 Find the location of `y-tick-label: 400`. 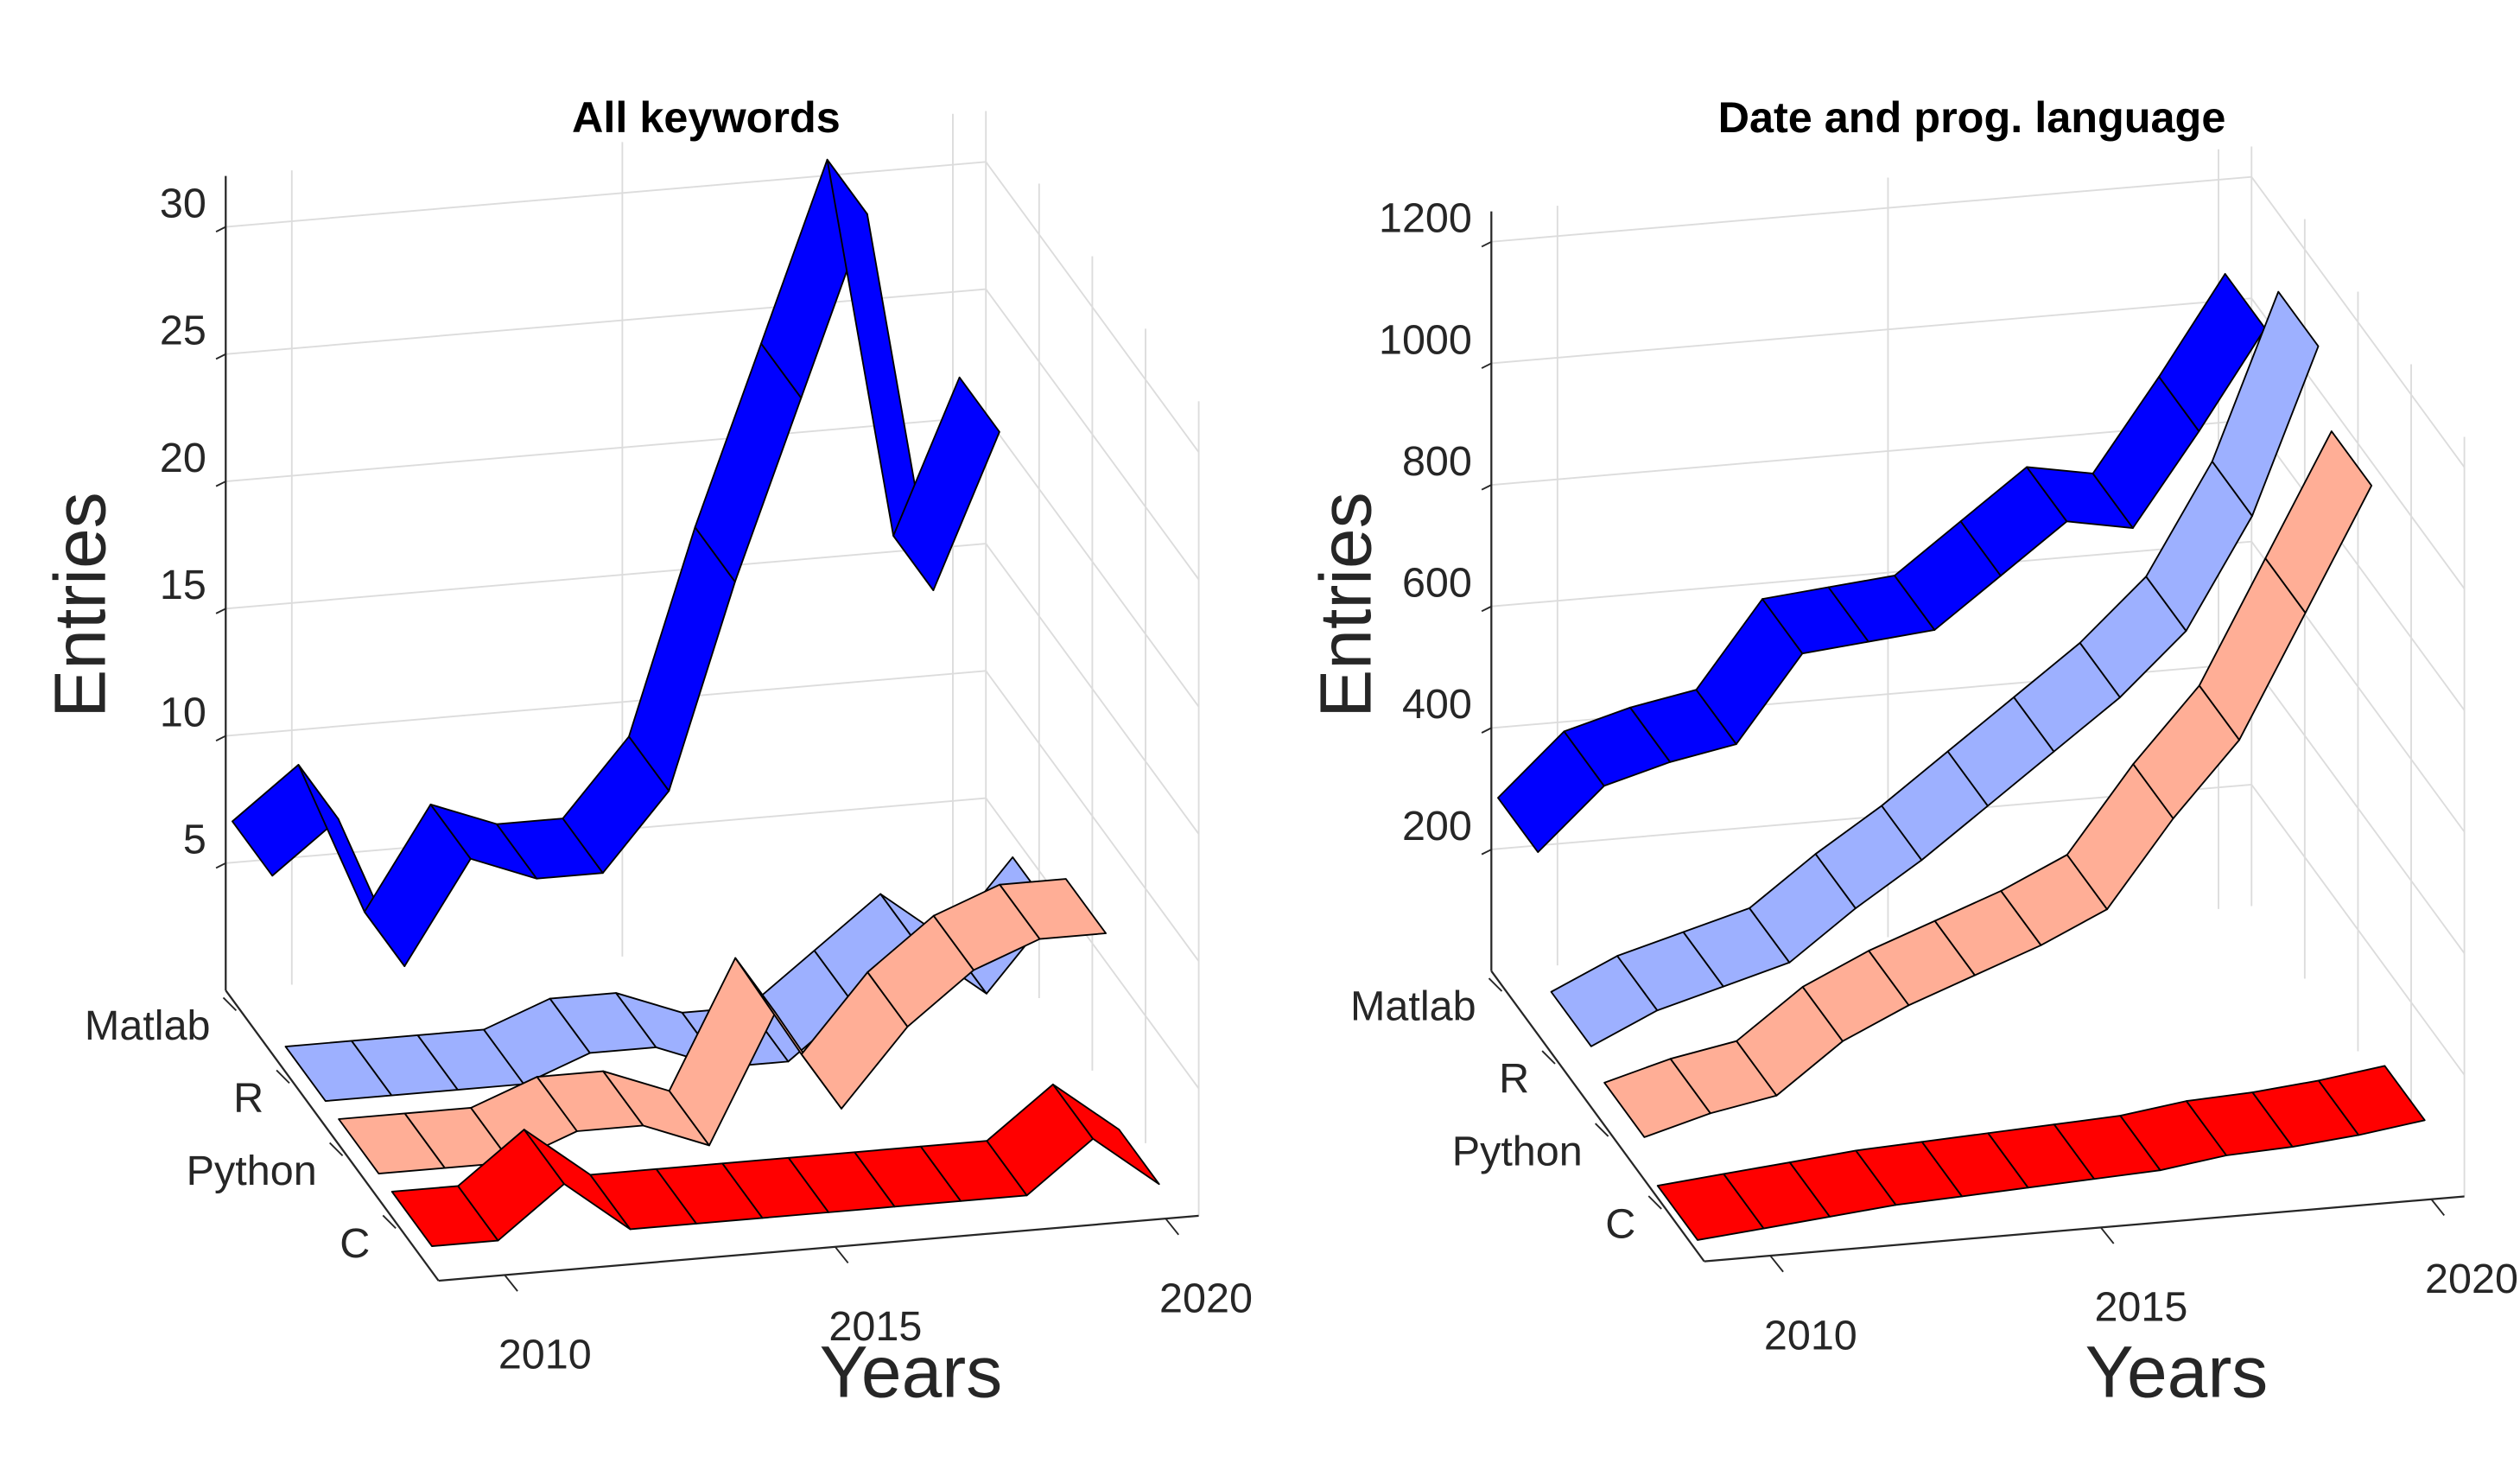

y-tick-label: 400 is located at coordinates (1437, 704).